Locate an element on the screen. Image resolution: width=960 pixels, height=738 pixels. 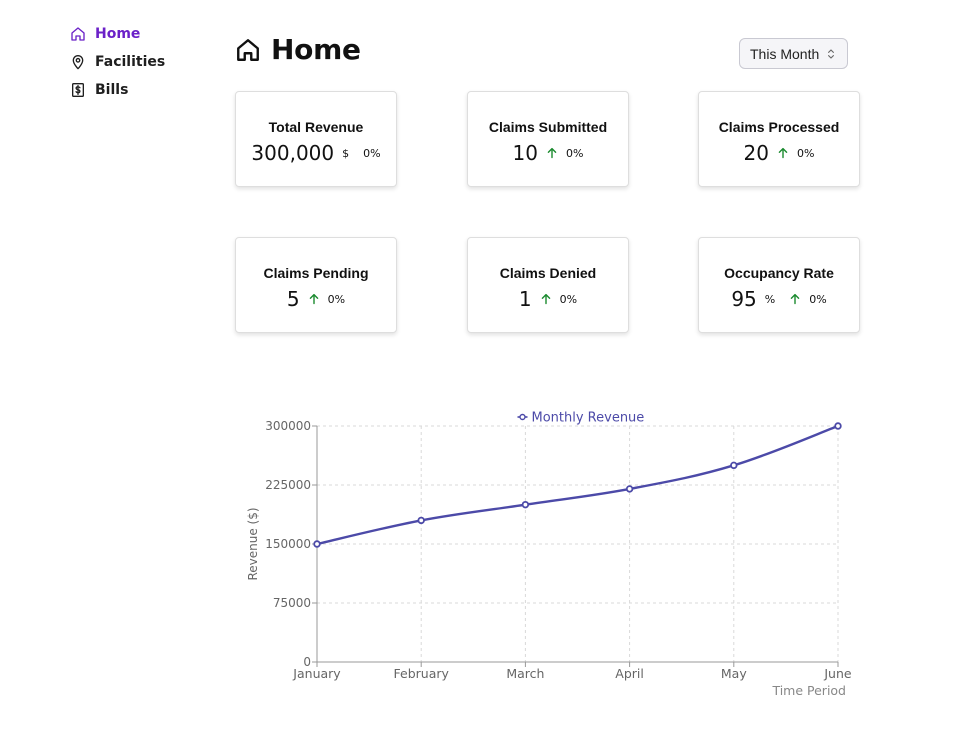
dollar-bill-icon is located at coordinates (78, 90).